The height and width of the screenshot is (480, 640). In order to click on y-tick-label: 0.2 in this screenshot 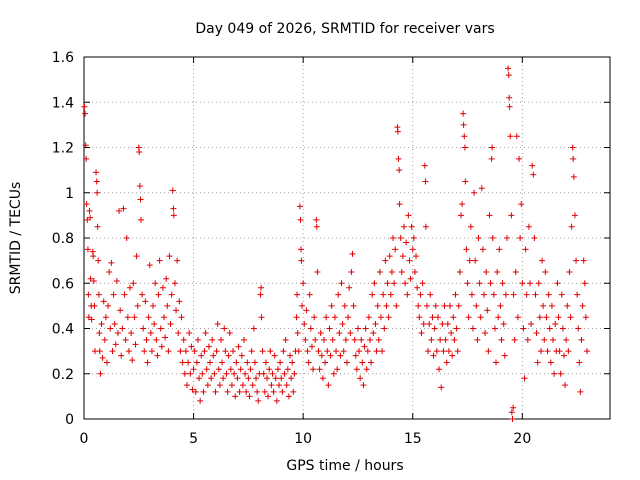, I will do `click(63, 375)`.